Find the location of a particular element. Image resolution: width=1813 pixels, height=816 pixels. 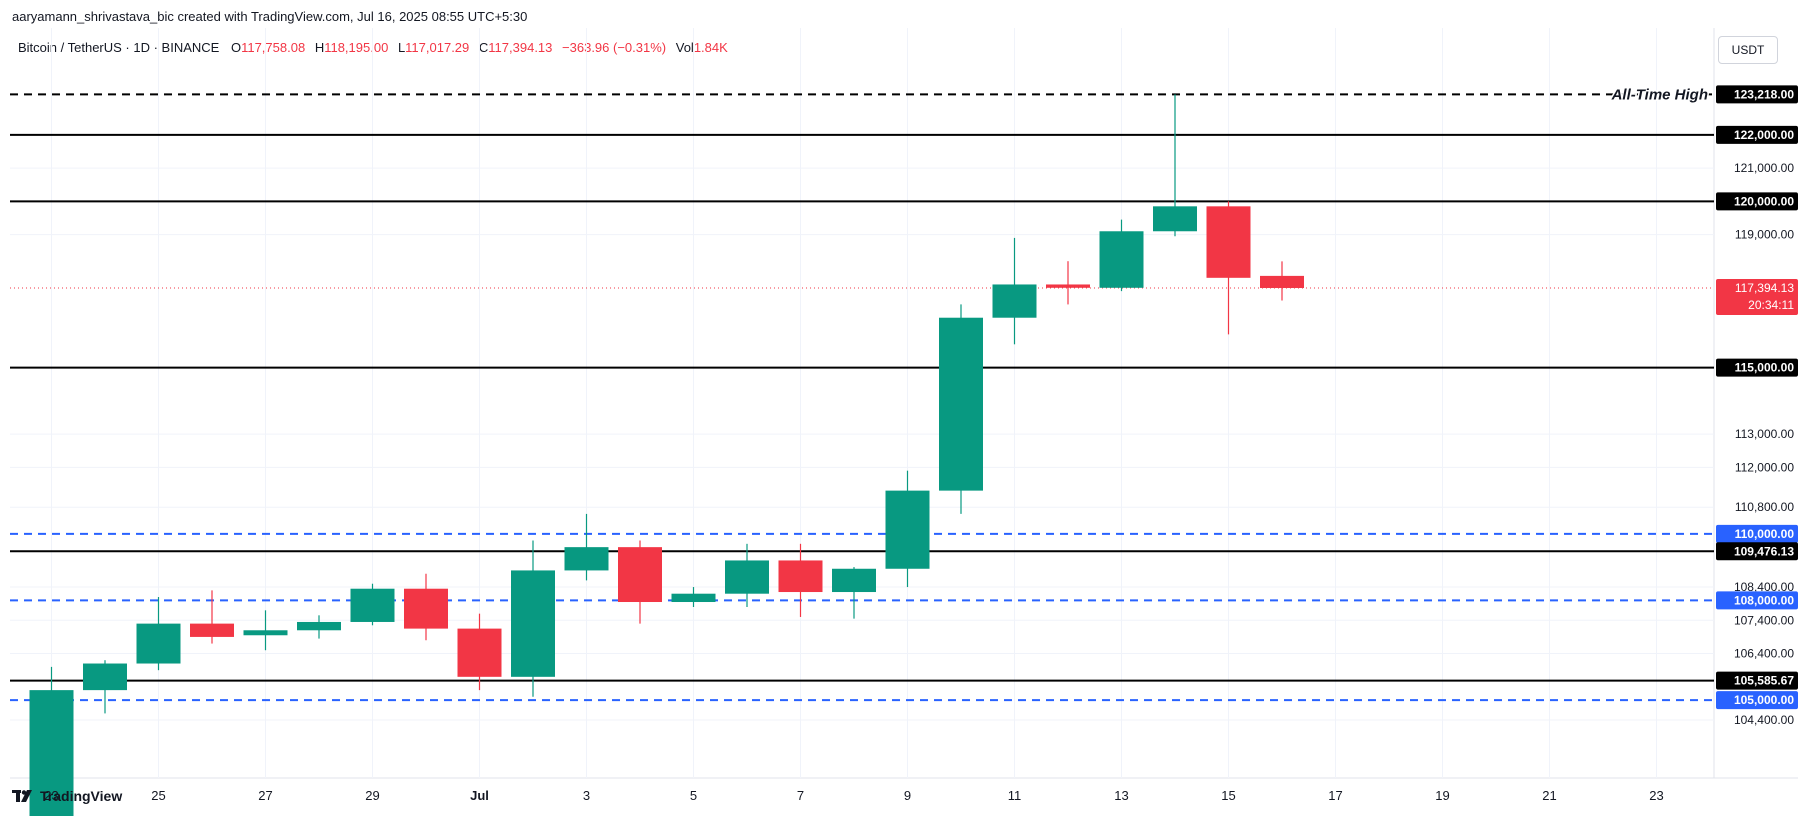

level-price-label: 123,218.00 is located at coordinates (1764, 94).